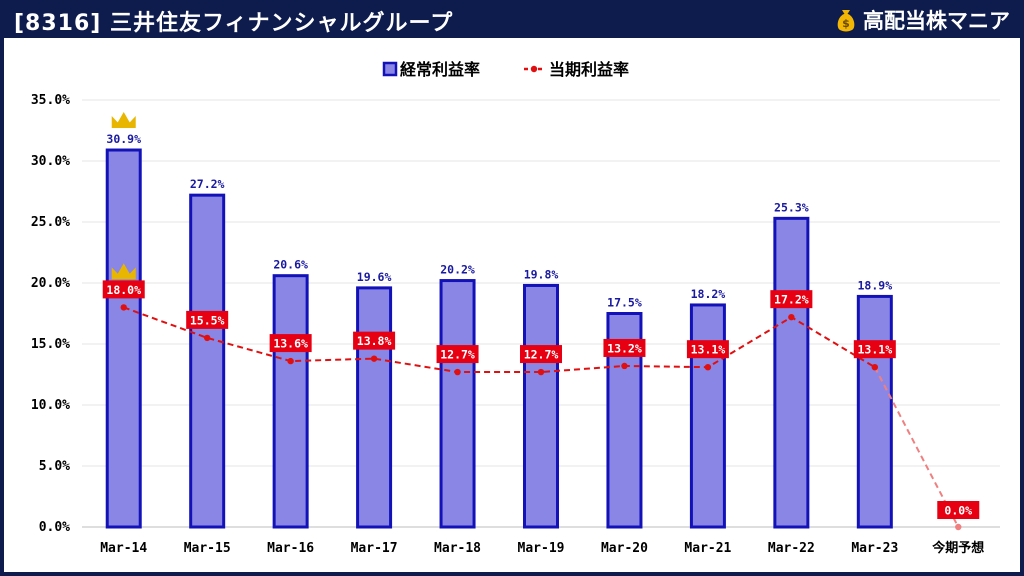 The height and width of the screenshot is (576, 1024). I want to click on y-axis: 0.0% 5.0% 10.0% 15.0% 20.0% 25.0% 30.0% 35.0%, so click(50, 314).